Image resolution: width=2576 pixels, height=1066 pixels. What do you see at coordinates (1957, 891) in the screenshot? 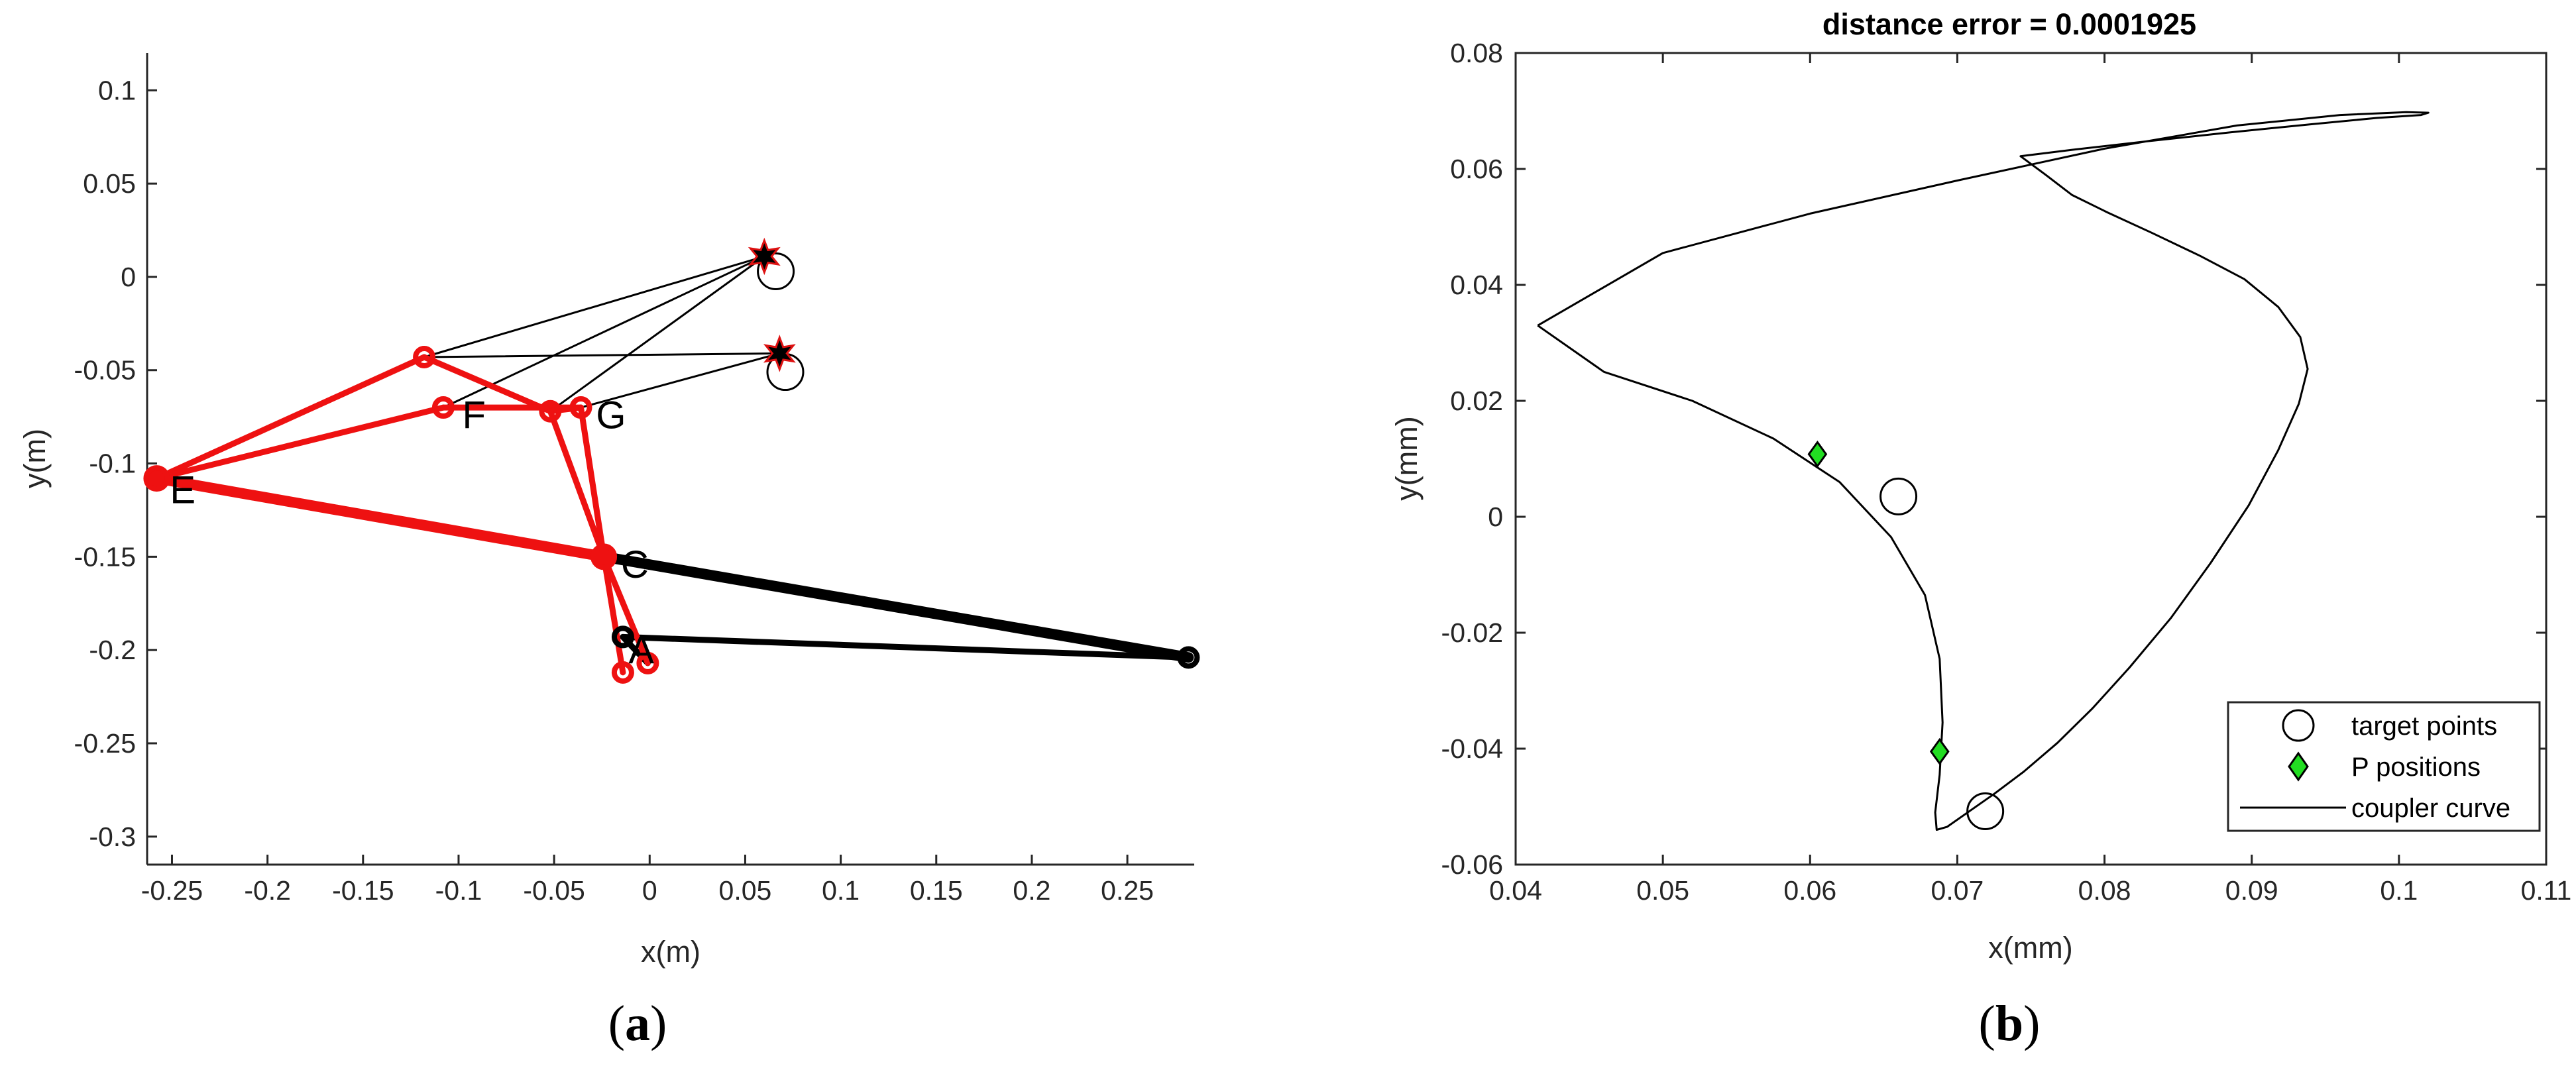
I see `panel-b-x-tick-label-3: 0.07` at bounding box center [1957, 891].